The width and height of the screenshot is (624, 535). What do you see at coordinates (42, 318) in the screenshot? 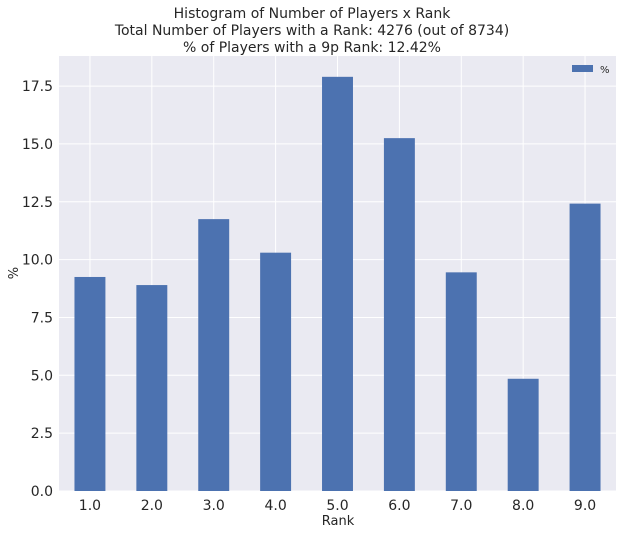
I see `y-tick-label: 7.5` at bounding box center [42, 318].